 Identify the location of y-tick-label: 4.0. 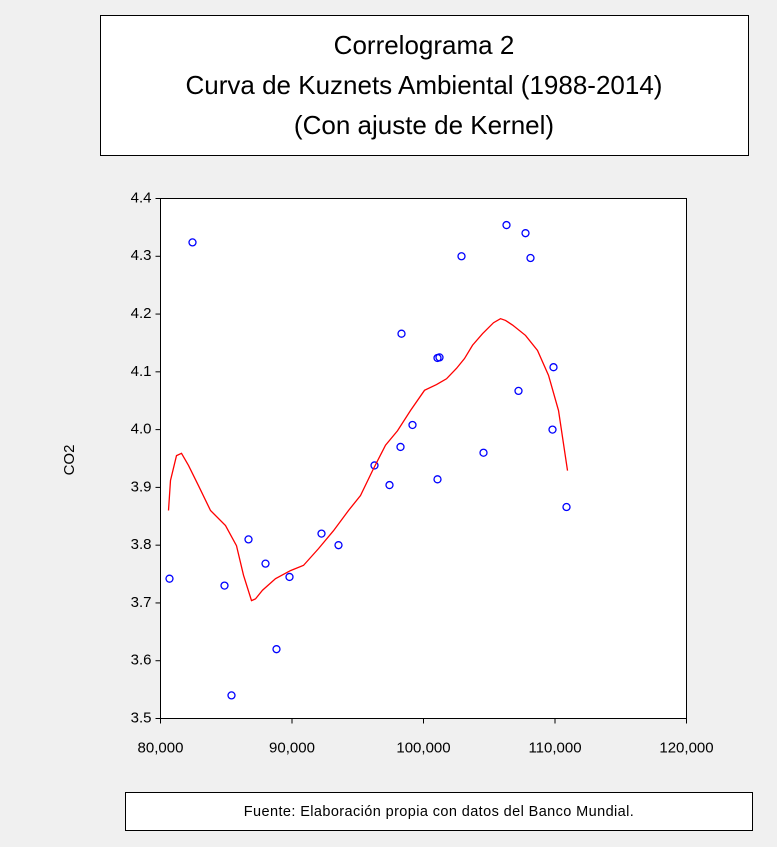
(141, 429).